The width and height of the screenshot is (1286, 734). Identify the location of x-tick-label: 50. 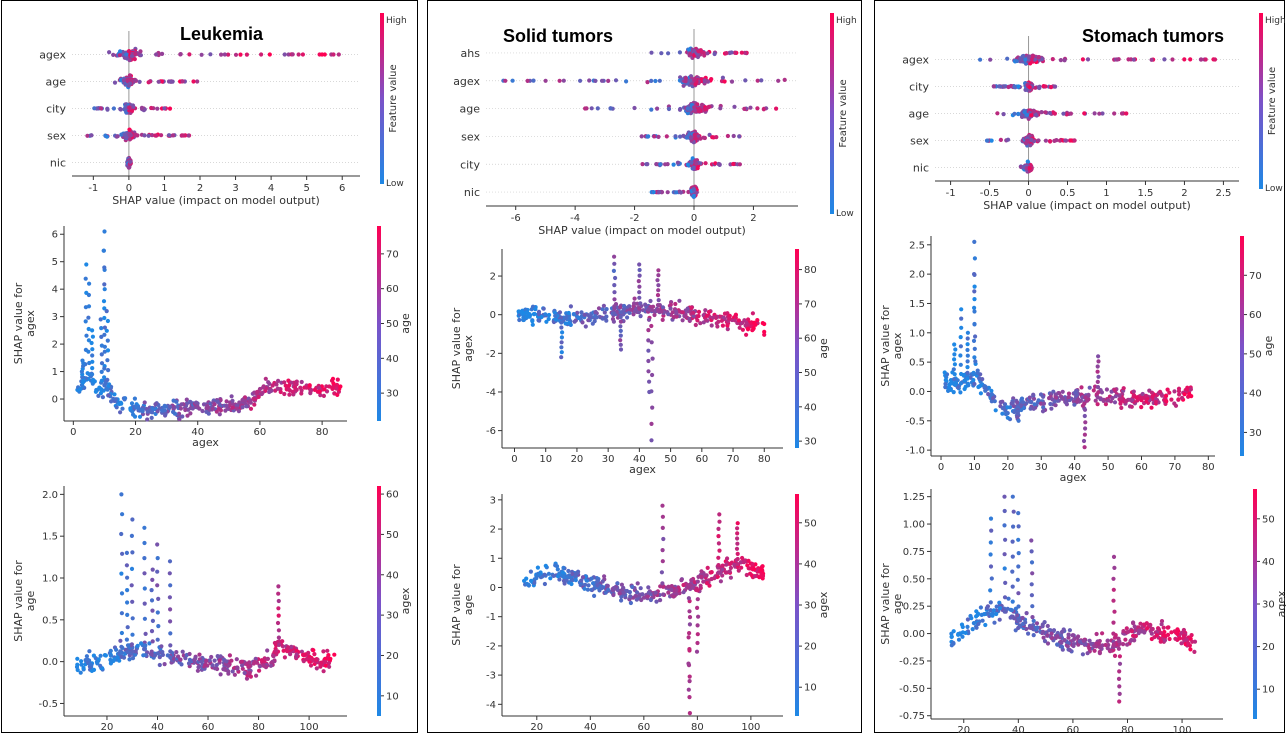
(670, 459).